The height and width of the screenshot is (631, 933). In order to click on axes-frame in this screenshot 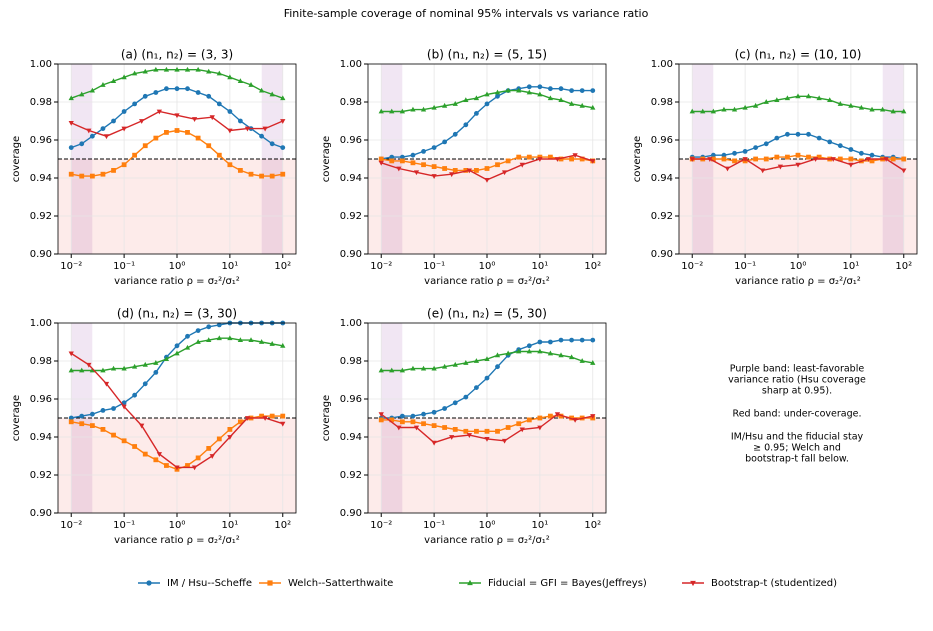, I will do `click(177, 159)`.